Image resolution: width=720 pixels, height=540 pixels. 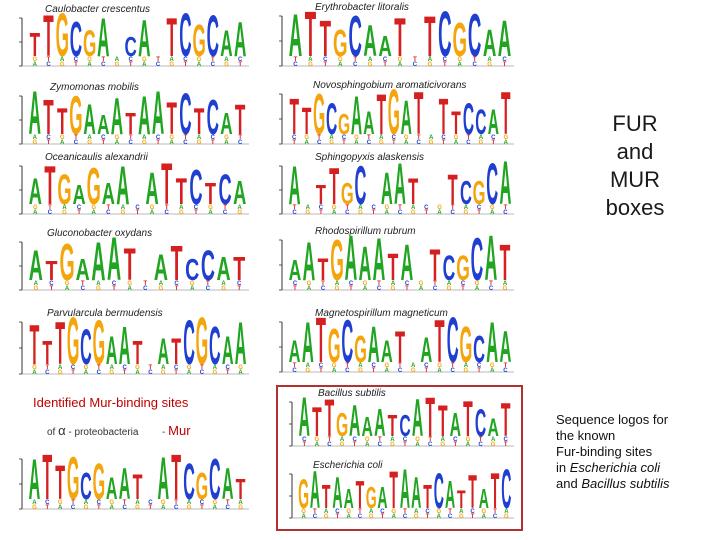 I want to click on species-label: Sphingopyxis alaskensis, so click(x=369, y=157).